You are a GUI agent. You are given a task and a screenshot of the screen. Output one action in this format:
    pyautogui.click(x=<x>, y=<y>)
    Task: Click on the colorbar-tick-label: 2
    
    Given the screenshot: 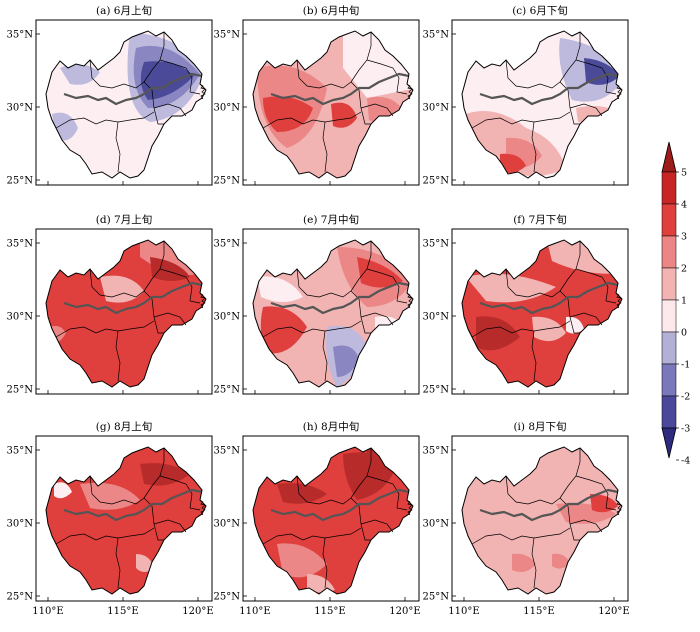 What is the action you would take?
    pyautogui.click(x=684, y=269)
    